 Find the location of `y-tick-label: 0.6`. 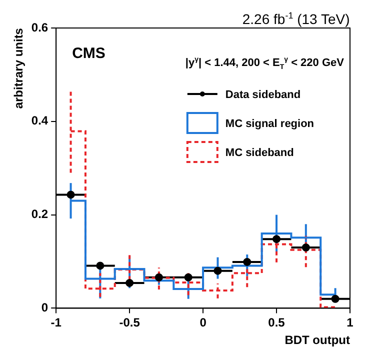

y-tick-label: 0.6 is located at coordinates (39, 27).